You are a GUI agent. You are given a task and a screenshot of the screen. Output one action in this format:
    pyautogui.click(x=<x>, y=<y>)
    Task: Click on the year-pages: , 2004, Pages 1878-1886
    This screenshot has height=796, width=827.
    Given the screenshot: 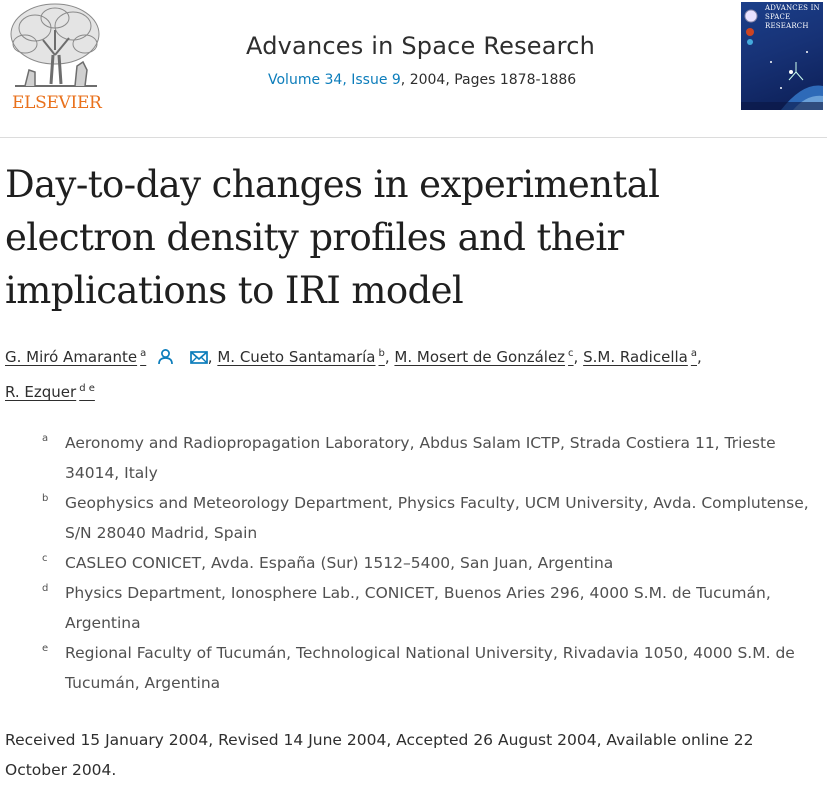 What is the action you would take?
    pyautogui.click(x=488, y=80)
    